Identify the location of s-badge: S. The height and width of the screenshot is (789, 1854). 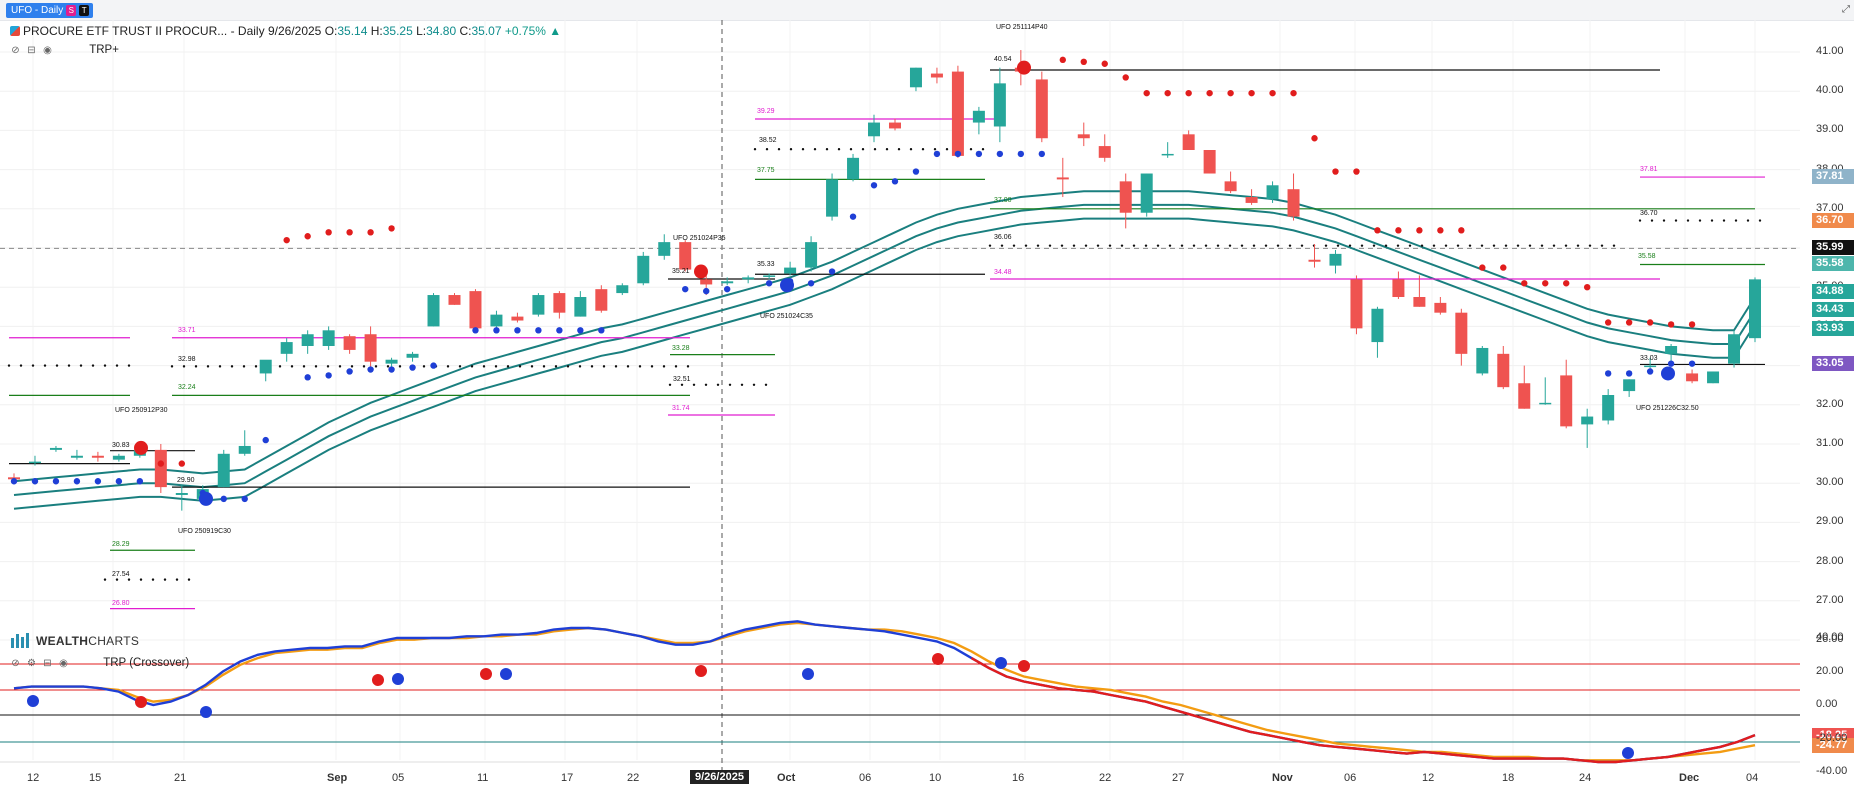
(71, 10).